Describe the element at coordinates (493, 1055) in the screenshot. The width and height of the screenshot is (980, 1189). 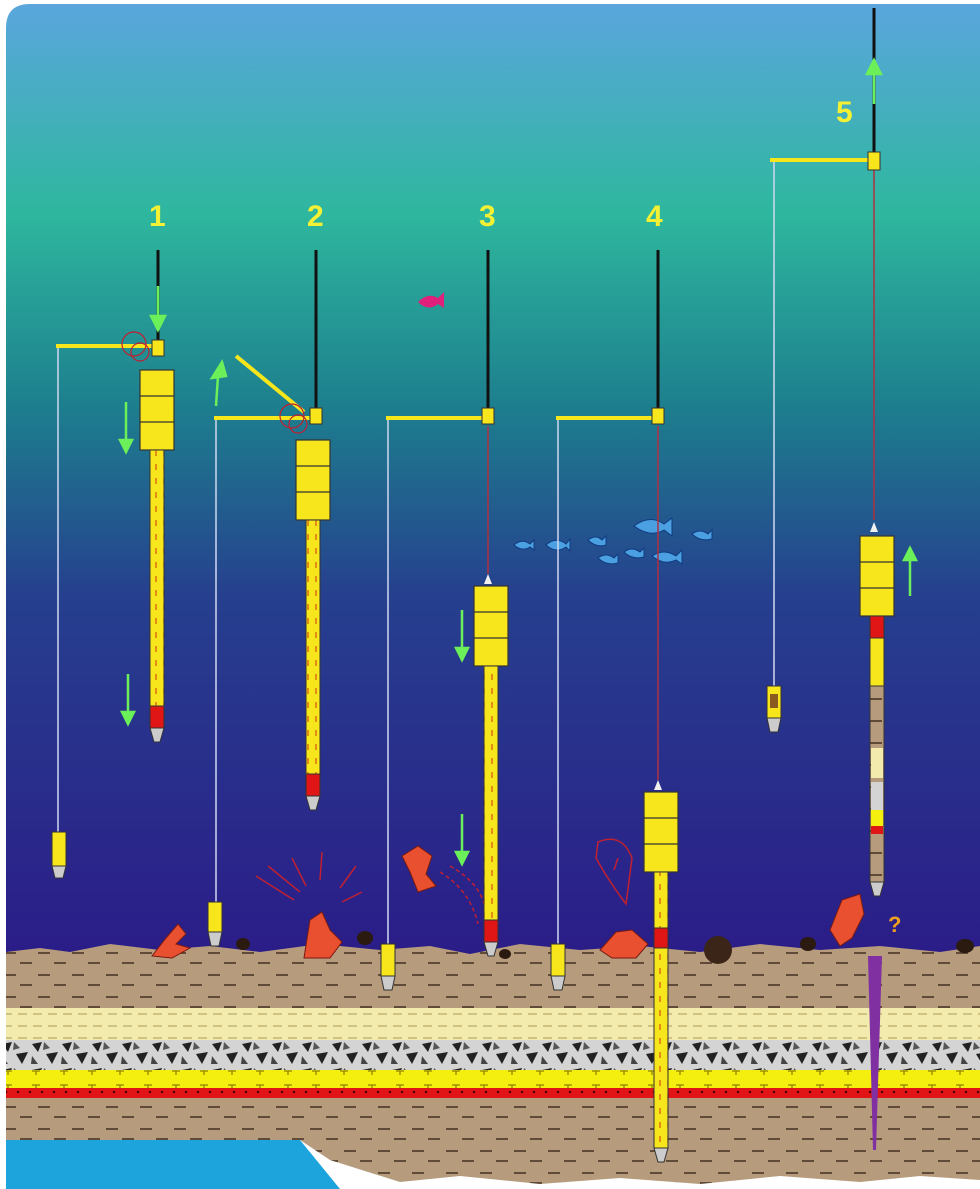
I see `gravel-layer` at that location.